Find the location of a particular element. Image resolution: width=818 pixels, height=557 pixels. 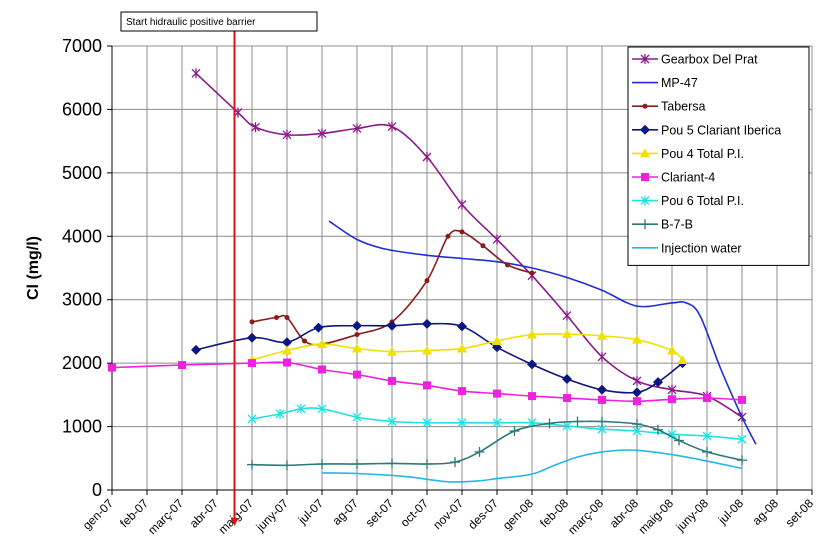

x-tick-label: març-08 is located at coordinates (585, 516).